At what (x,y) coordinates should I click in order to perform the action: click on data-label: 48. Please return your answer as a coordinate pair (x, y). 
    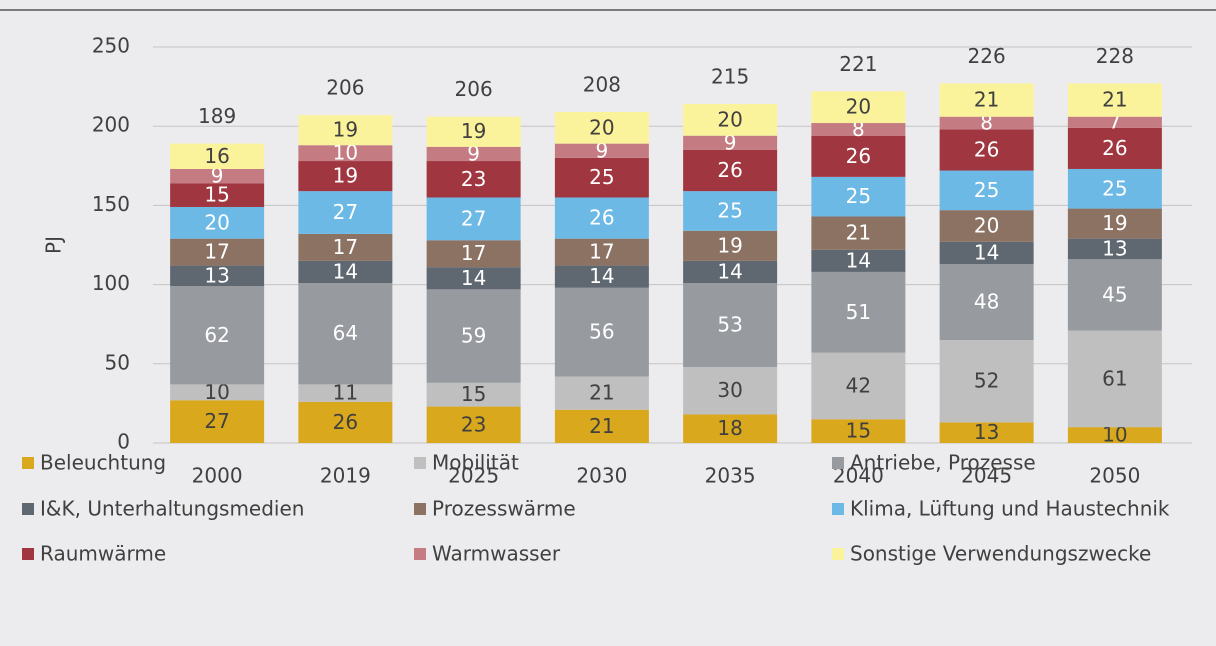
    Looking at the image, I should click on (986, 302).